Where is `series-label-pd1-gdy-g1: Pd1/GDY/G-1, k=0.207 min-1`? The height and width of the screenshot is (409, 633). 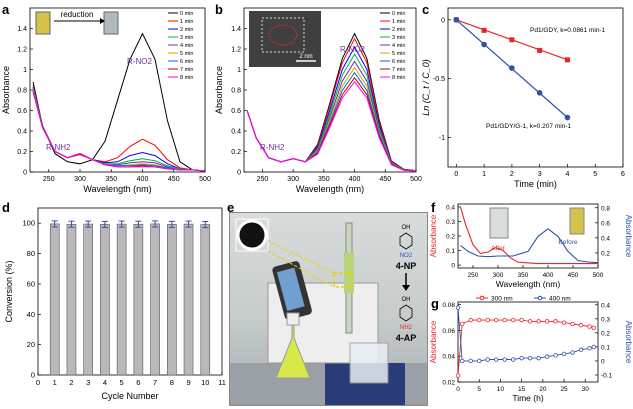
series-label-pd1-gdy-g1: Pd1/GDY/G-1, k=0.207 min-1 is located at coordinates (528, 126).